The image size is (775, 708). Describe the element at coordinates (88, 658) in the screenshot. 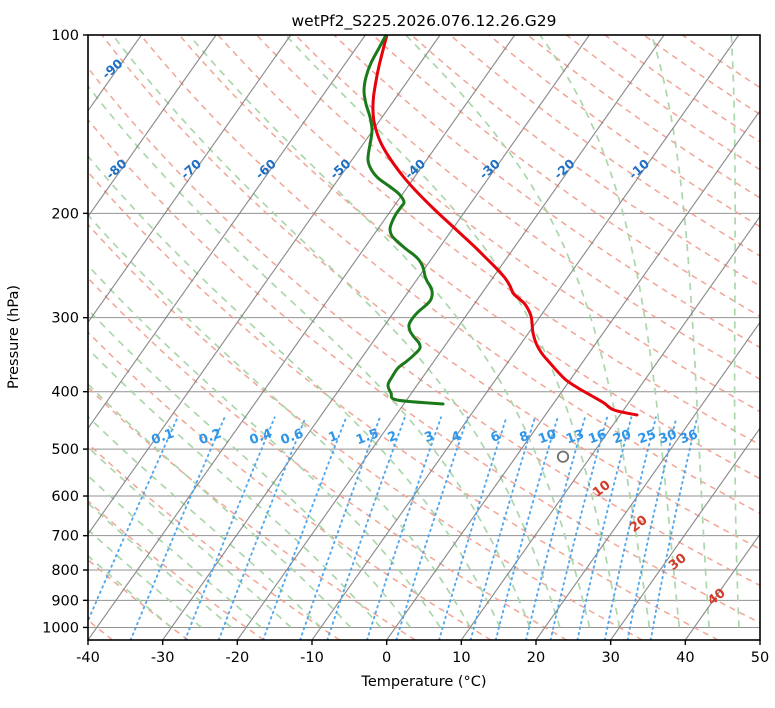

I see `x-axis-tick-label: -40` at that location.